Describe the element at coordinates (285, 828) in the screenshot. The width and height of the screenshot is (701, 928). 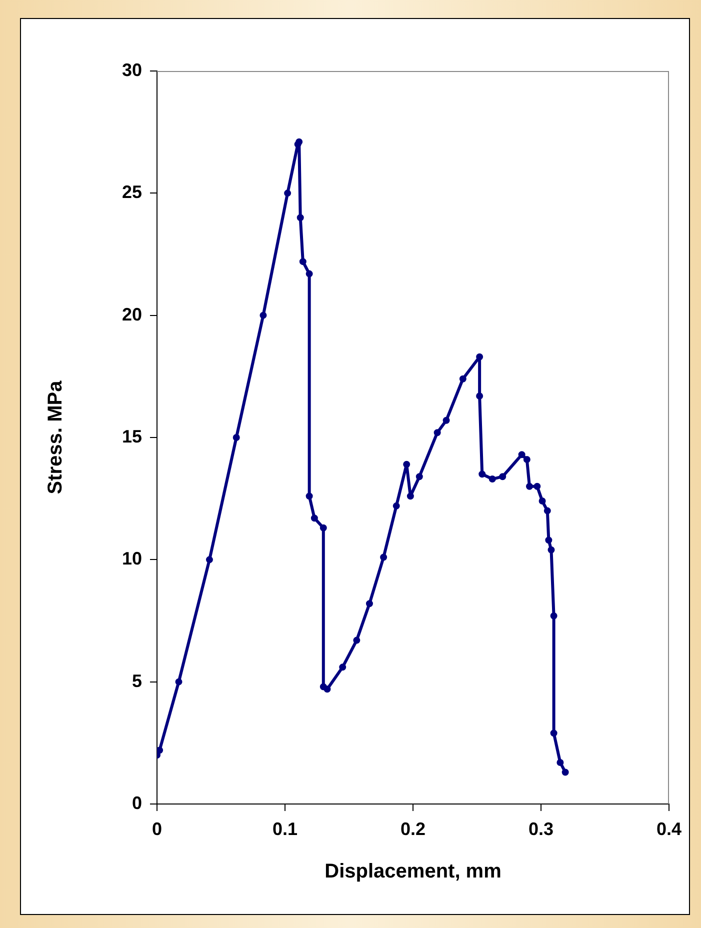
I see `x-tick-label: 0.1` at that location.